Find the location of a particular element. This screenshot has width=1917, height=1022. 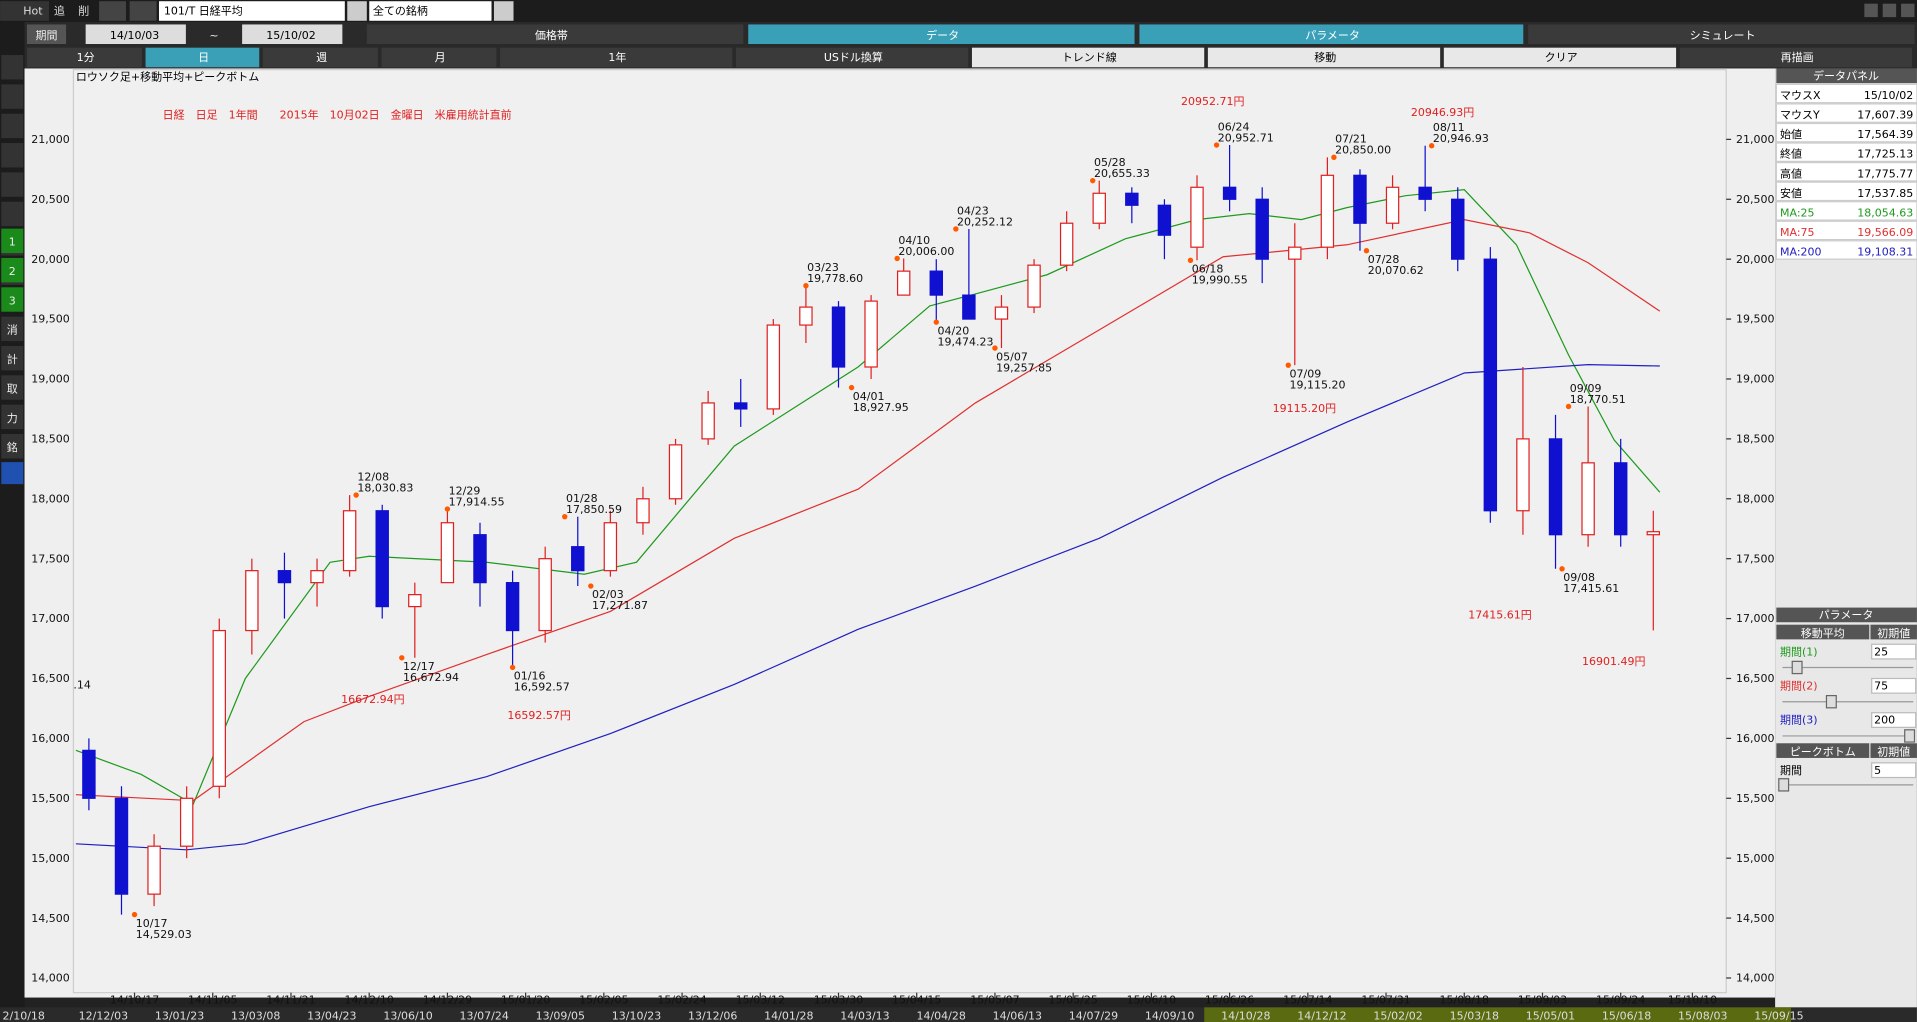

peak-value: 17,415.61 is located at coordinates (1591, 588).